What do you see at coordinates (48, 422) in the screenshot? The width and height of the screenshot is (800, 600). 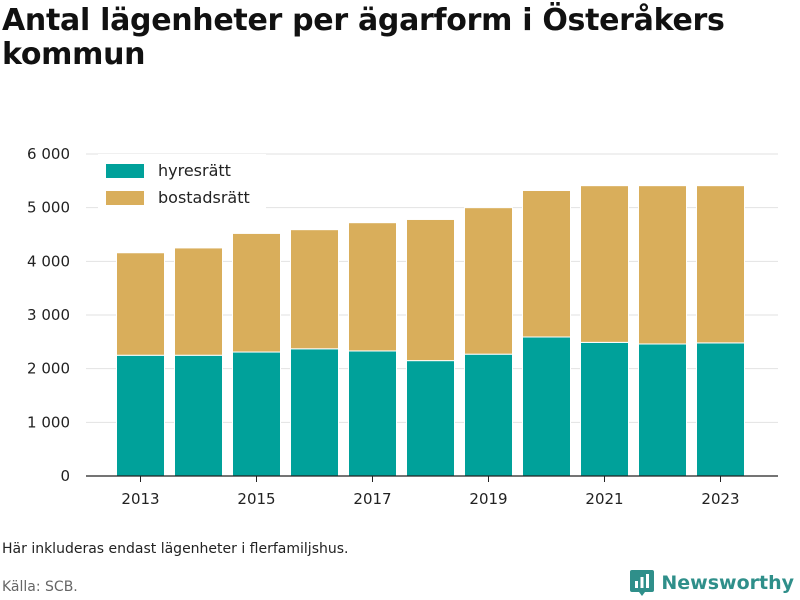 I see `y-tick-label: 1 000` at bounding box center [48, 422].